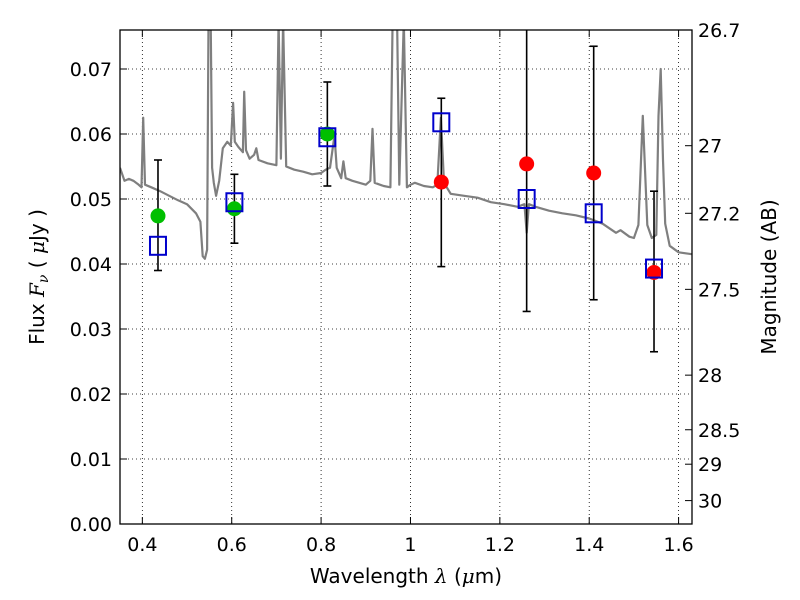 The height and width of the screenshot is (600, 800). I want to click on y-tick-label: 0.07, so click(91, 70).